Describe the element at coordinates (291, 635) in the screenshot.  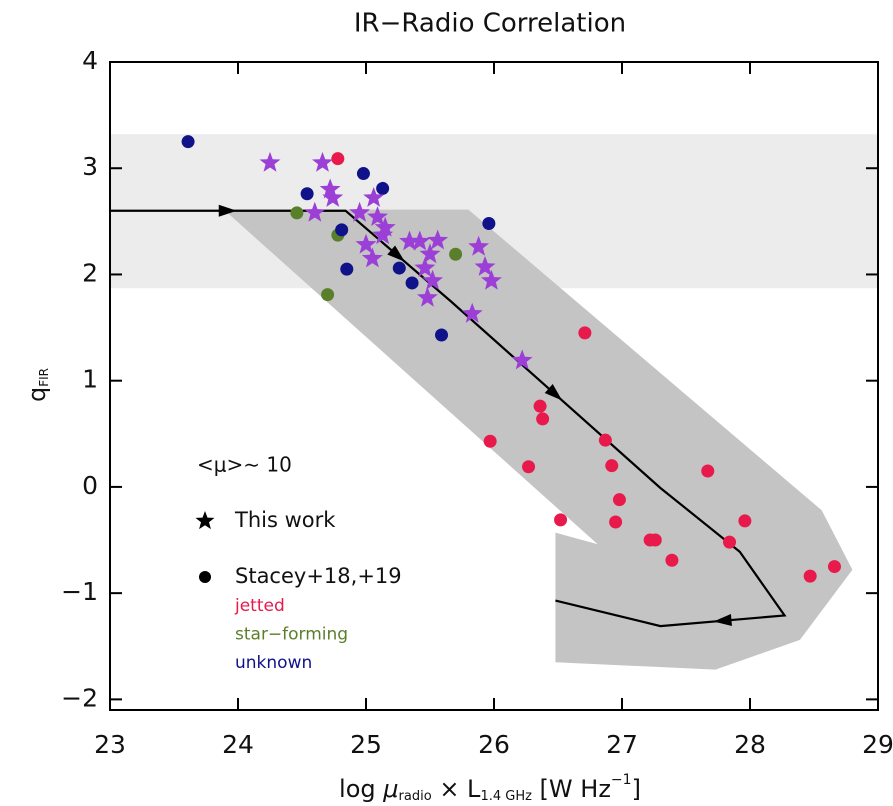
I see `legend-label: star−forming` at that location.